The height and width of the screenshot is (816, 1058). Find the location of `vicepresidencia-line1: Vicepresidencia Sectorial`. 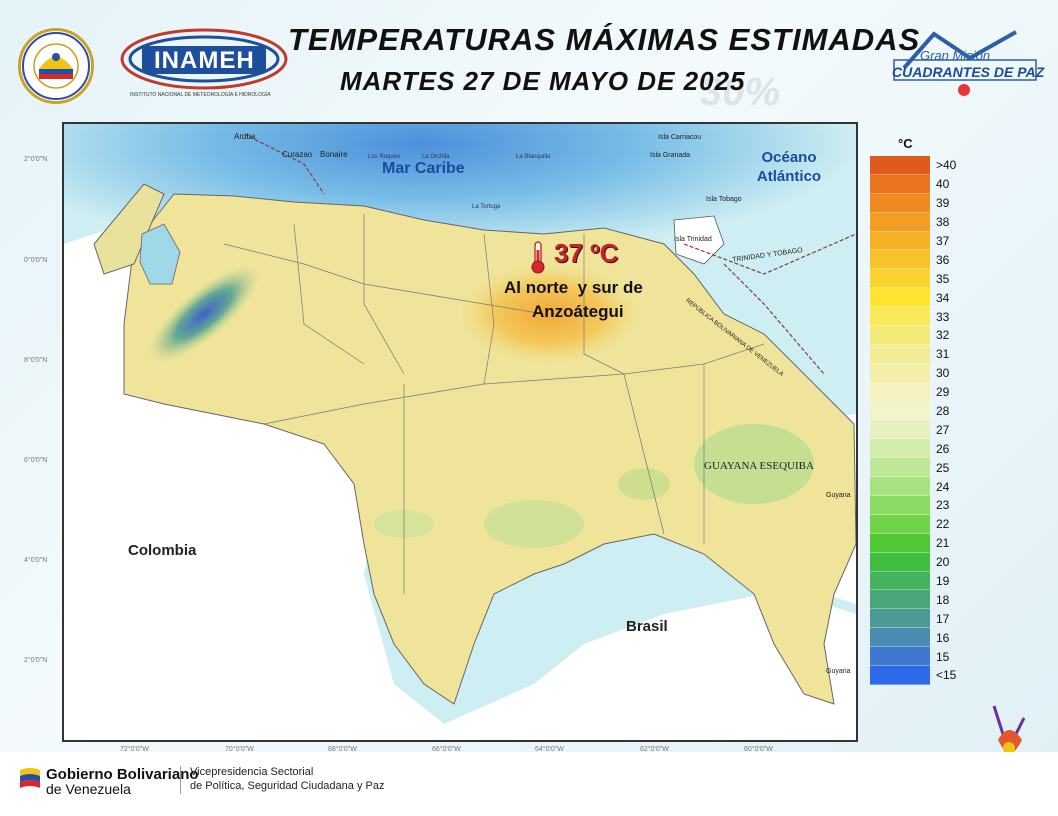

vicepresidencia-line1: Vicepresidencia Sectorial is located at coordinates (252, 772).